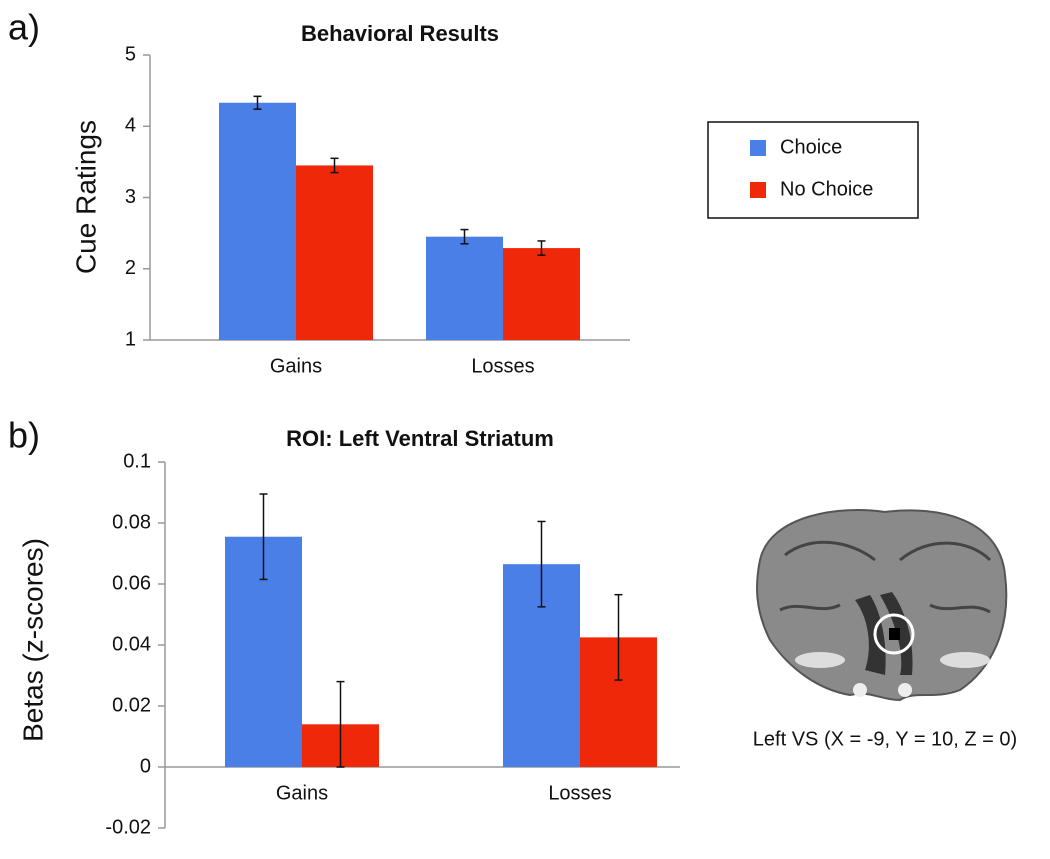  I want to click on y-tick-label: 0.1, so click(137, 461).